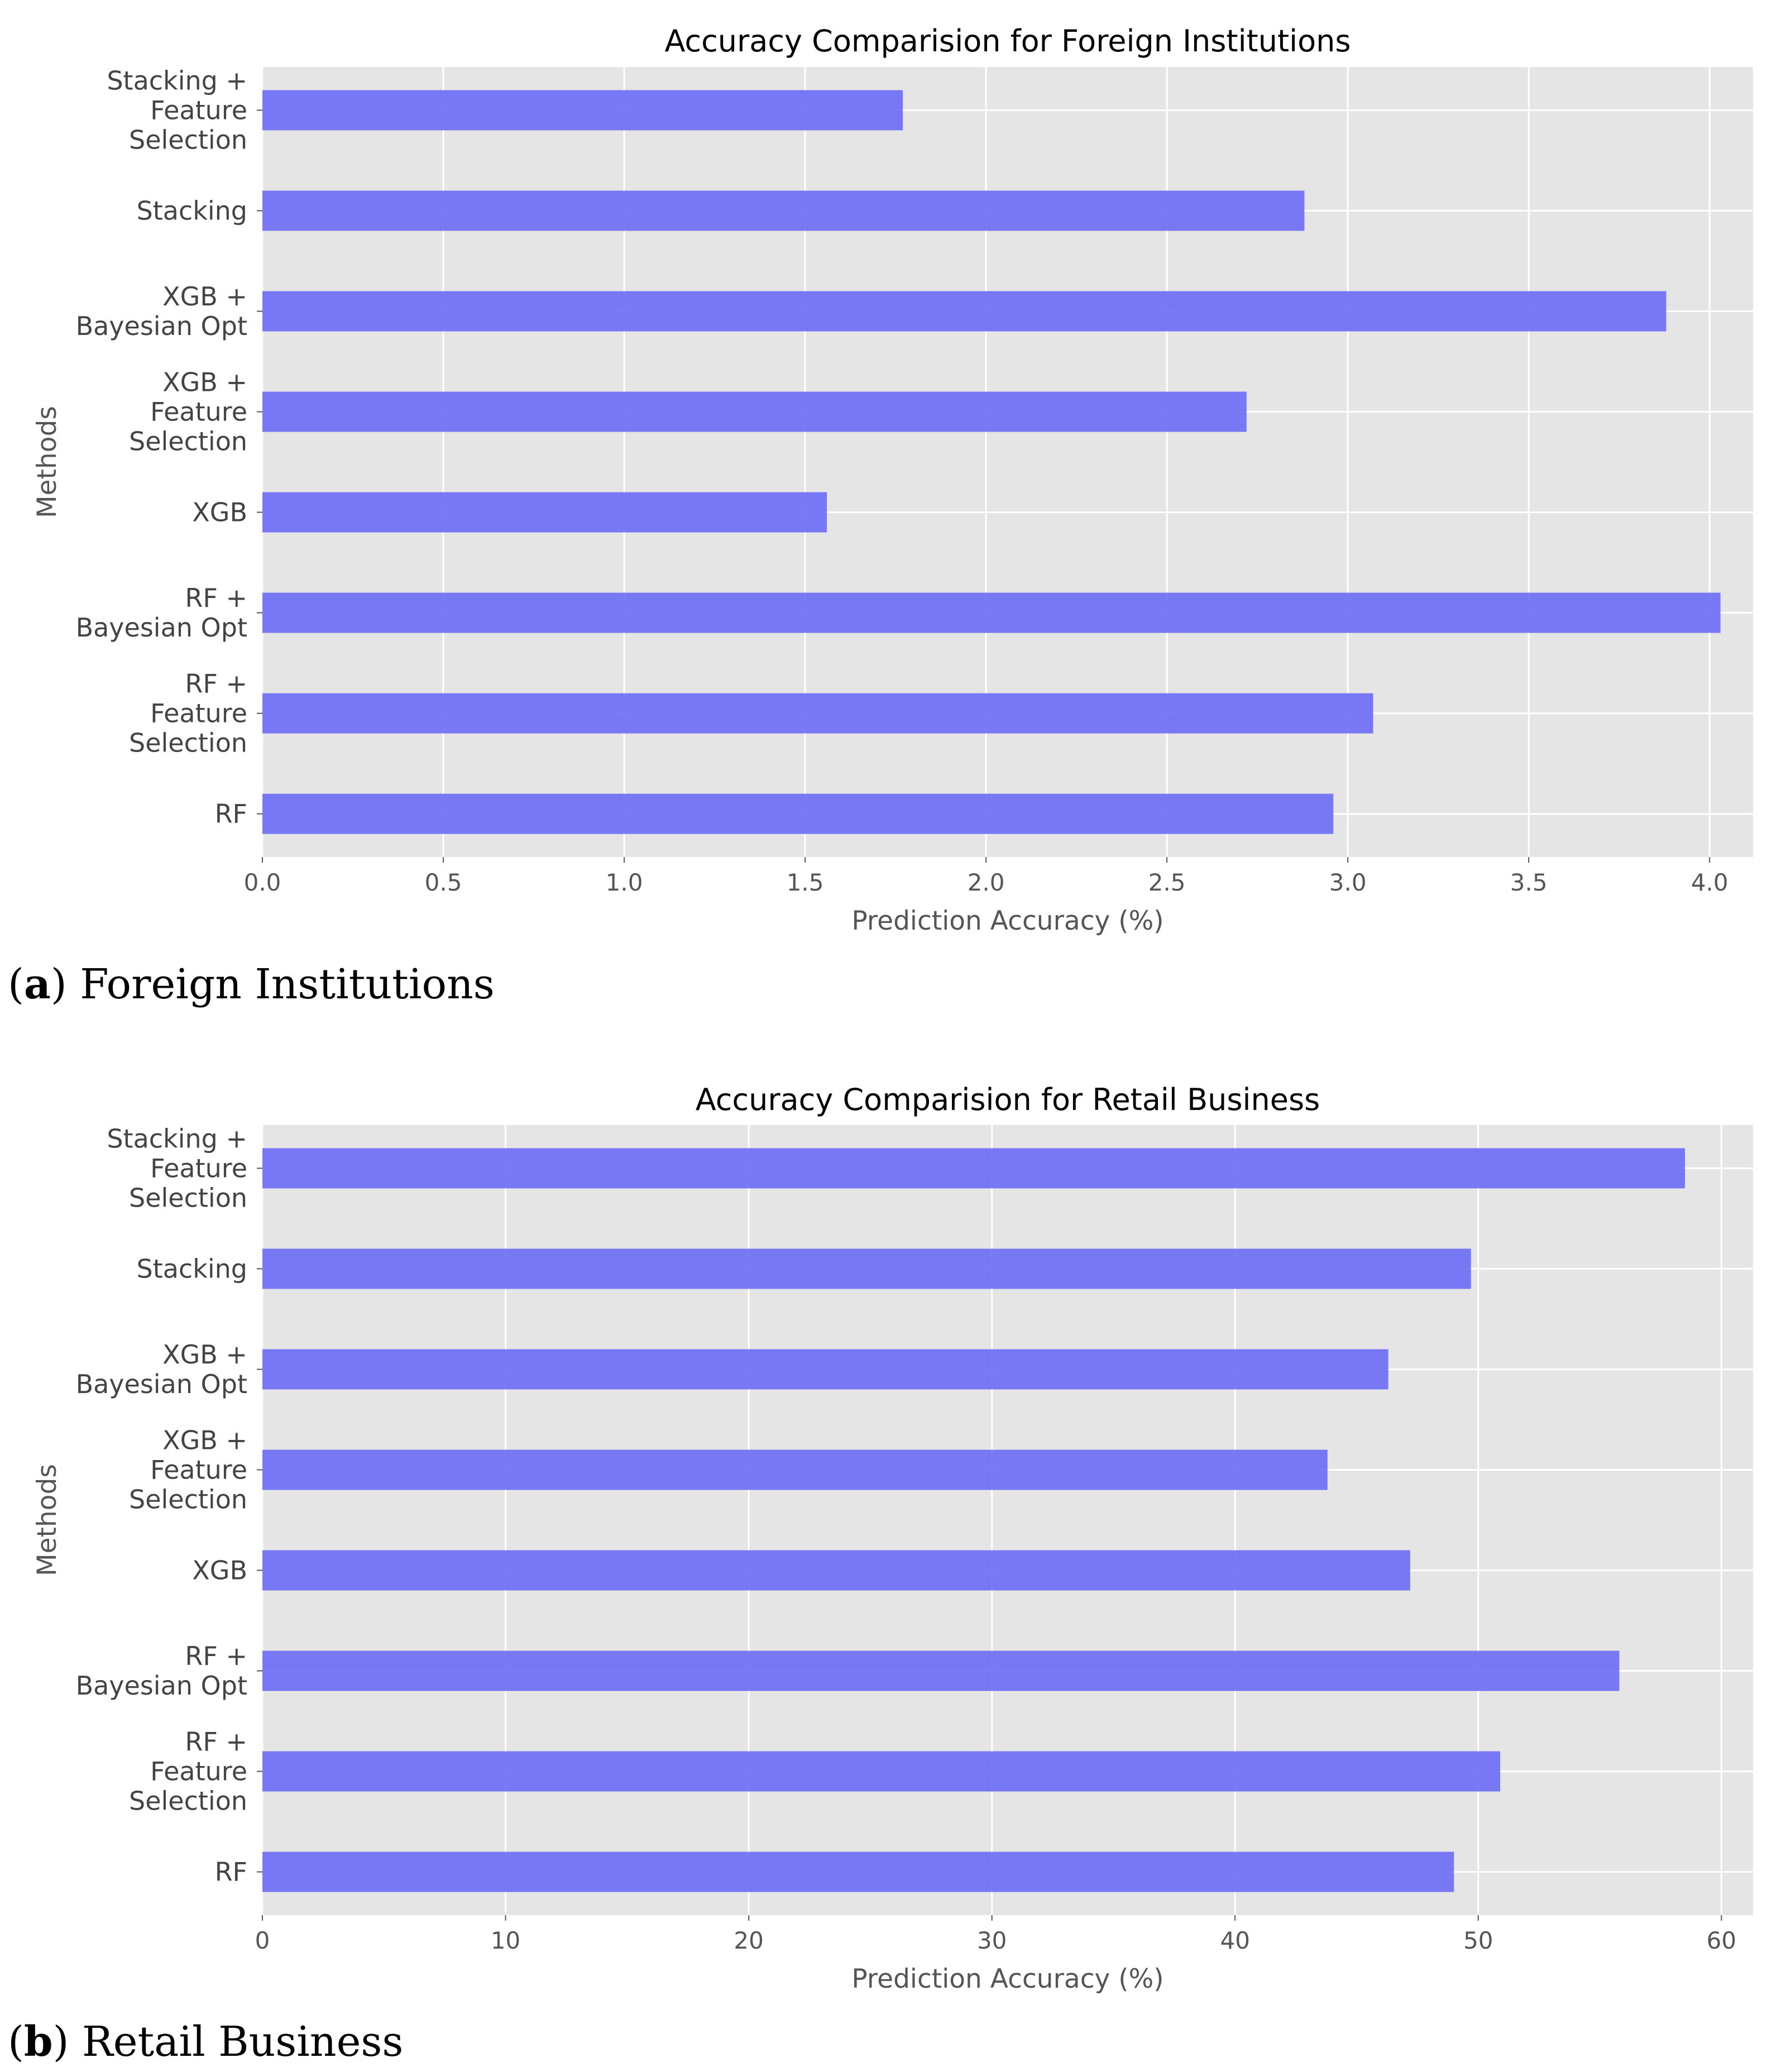 The height and width of the screenshot is (2072, 1767). Describe the element at coordinates (805, 883) in the screenshot. I see `x-tick-label: 1.5` at that location.